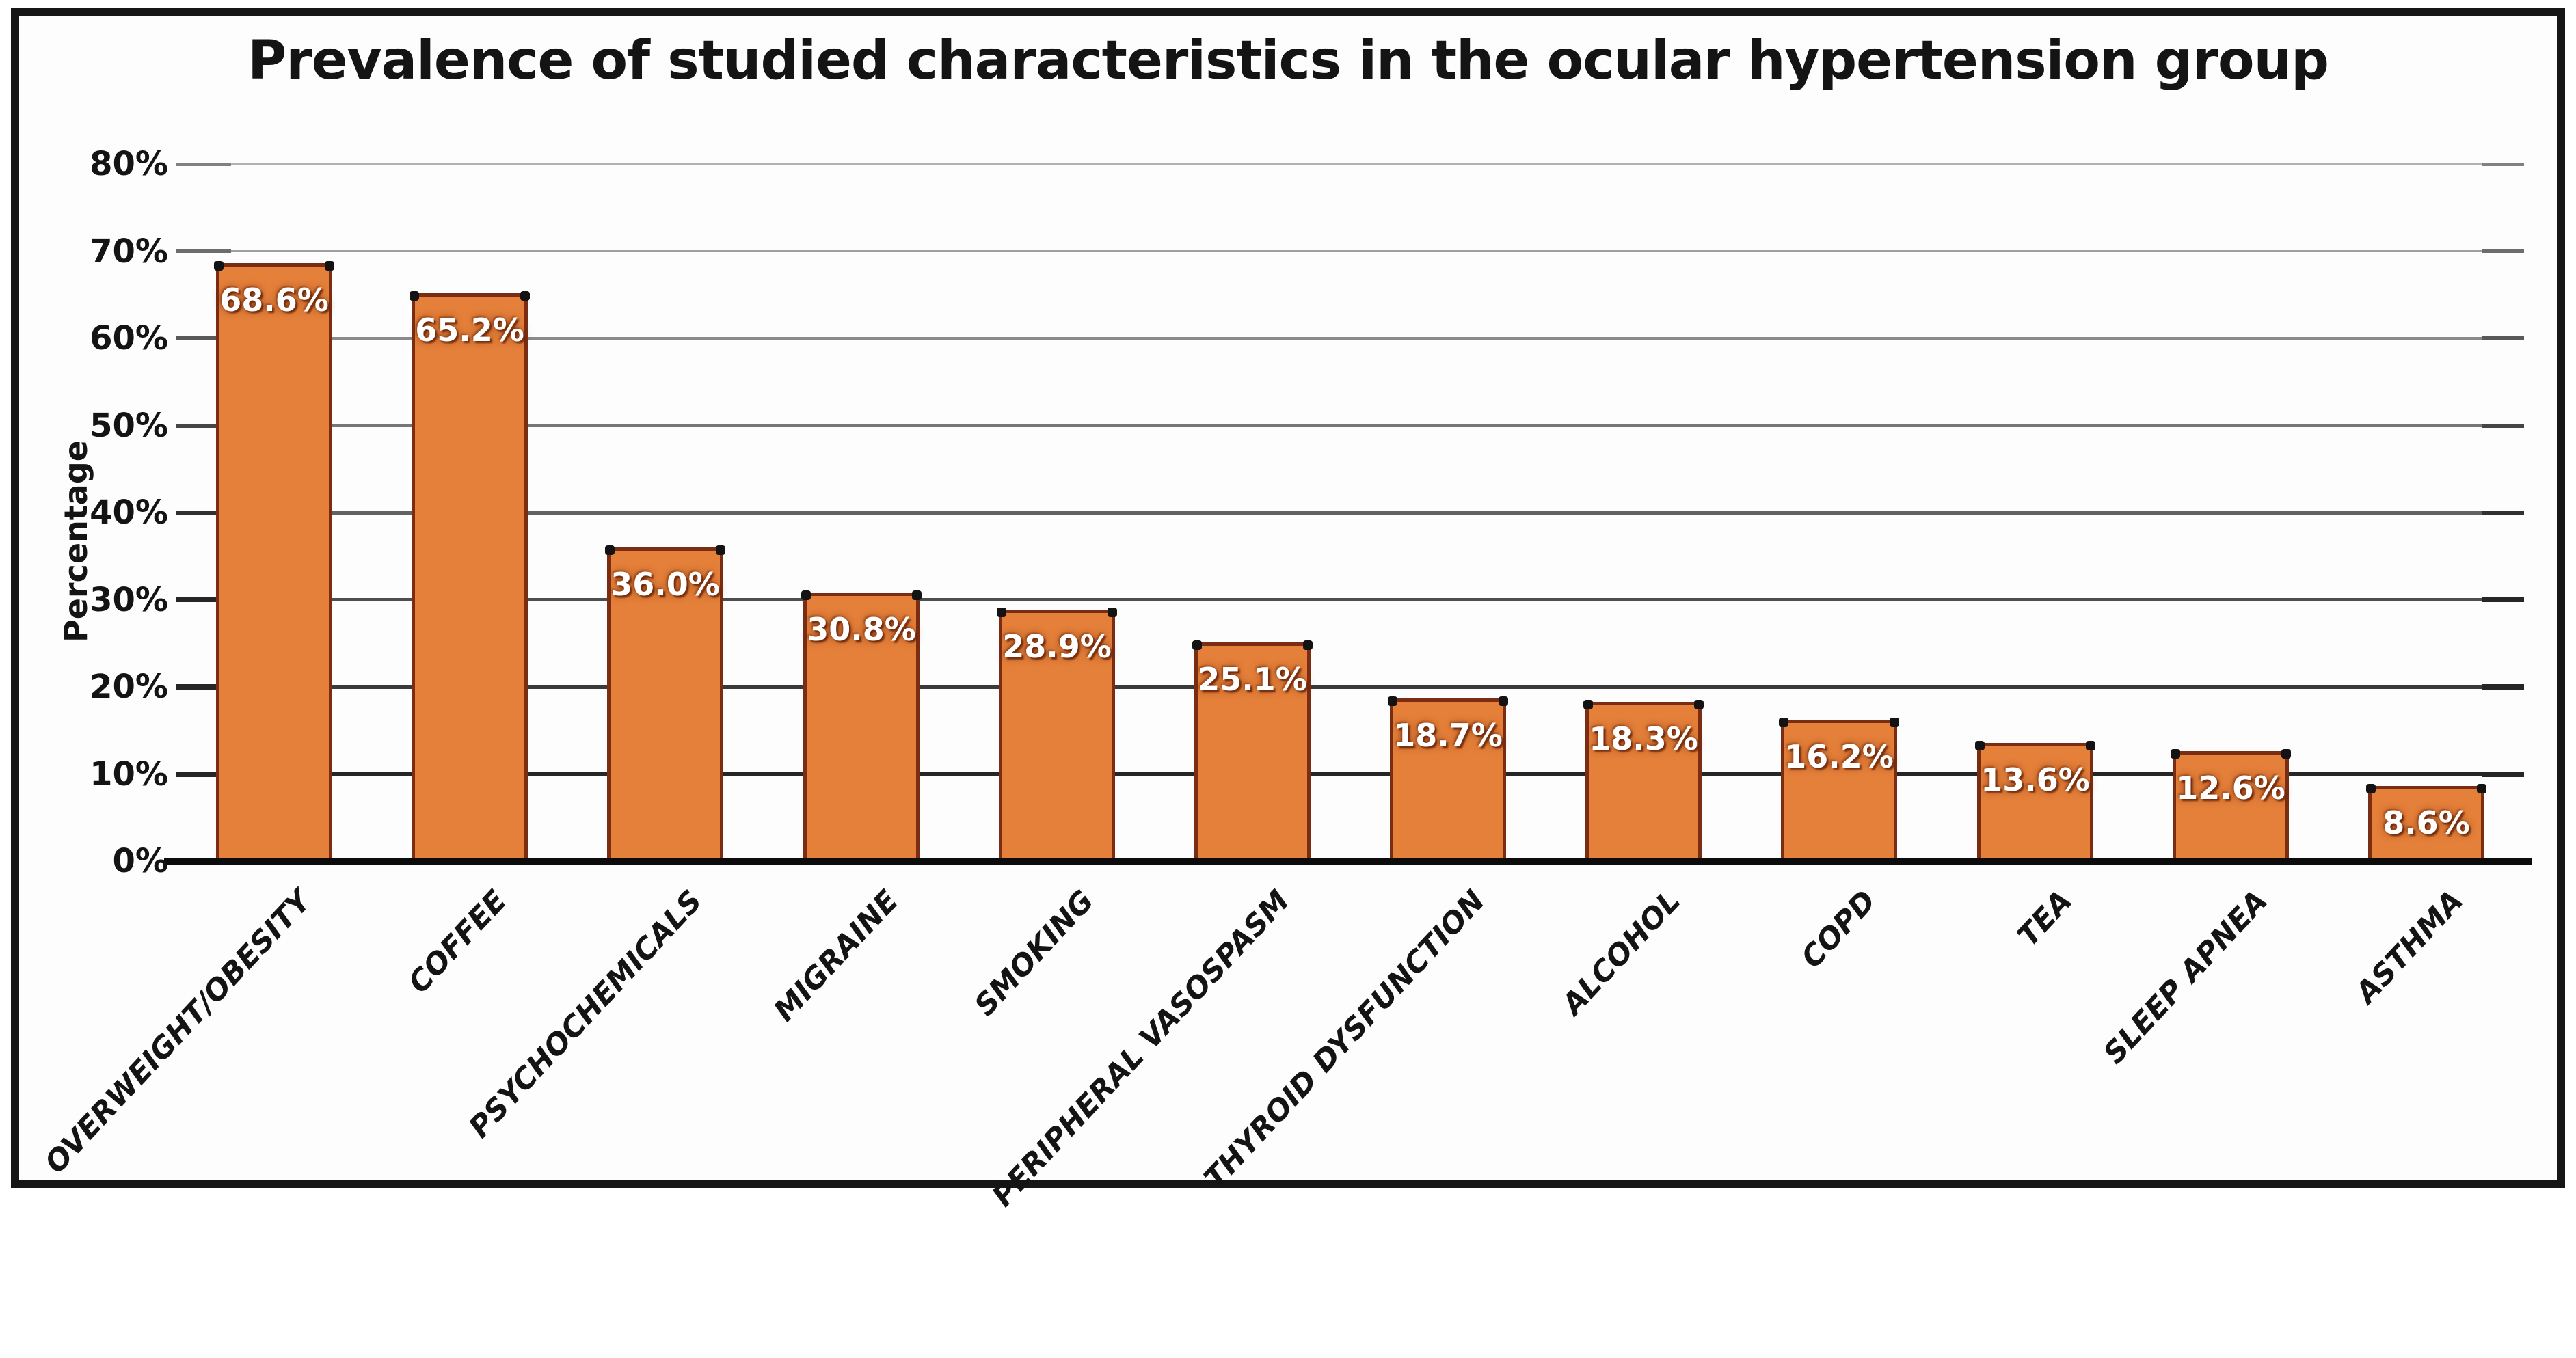 This screenshot has height=1358, width=2576. Describe the element at coordinates (2035, 801) in the screenshot. I see `bar-tea: 13.6%` at that location.